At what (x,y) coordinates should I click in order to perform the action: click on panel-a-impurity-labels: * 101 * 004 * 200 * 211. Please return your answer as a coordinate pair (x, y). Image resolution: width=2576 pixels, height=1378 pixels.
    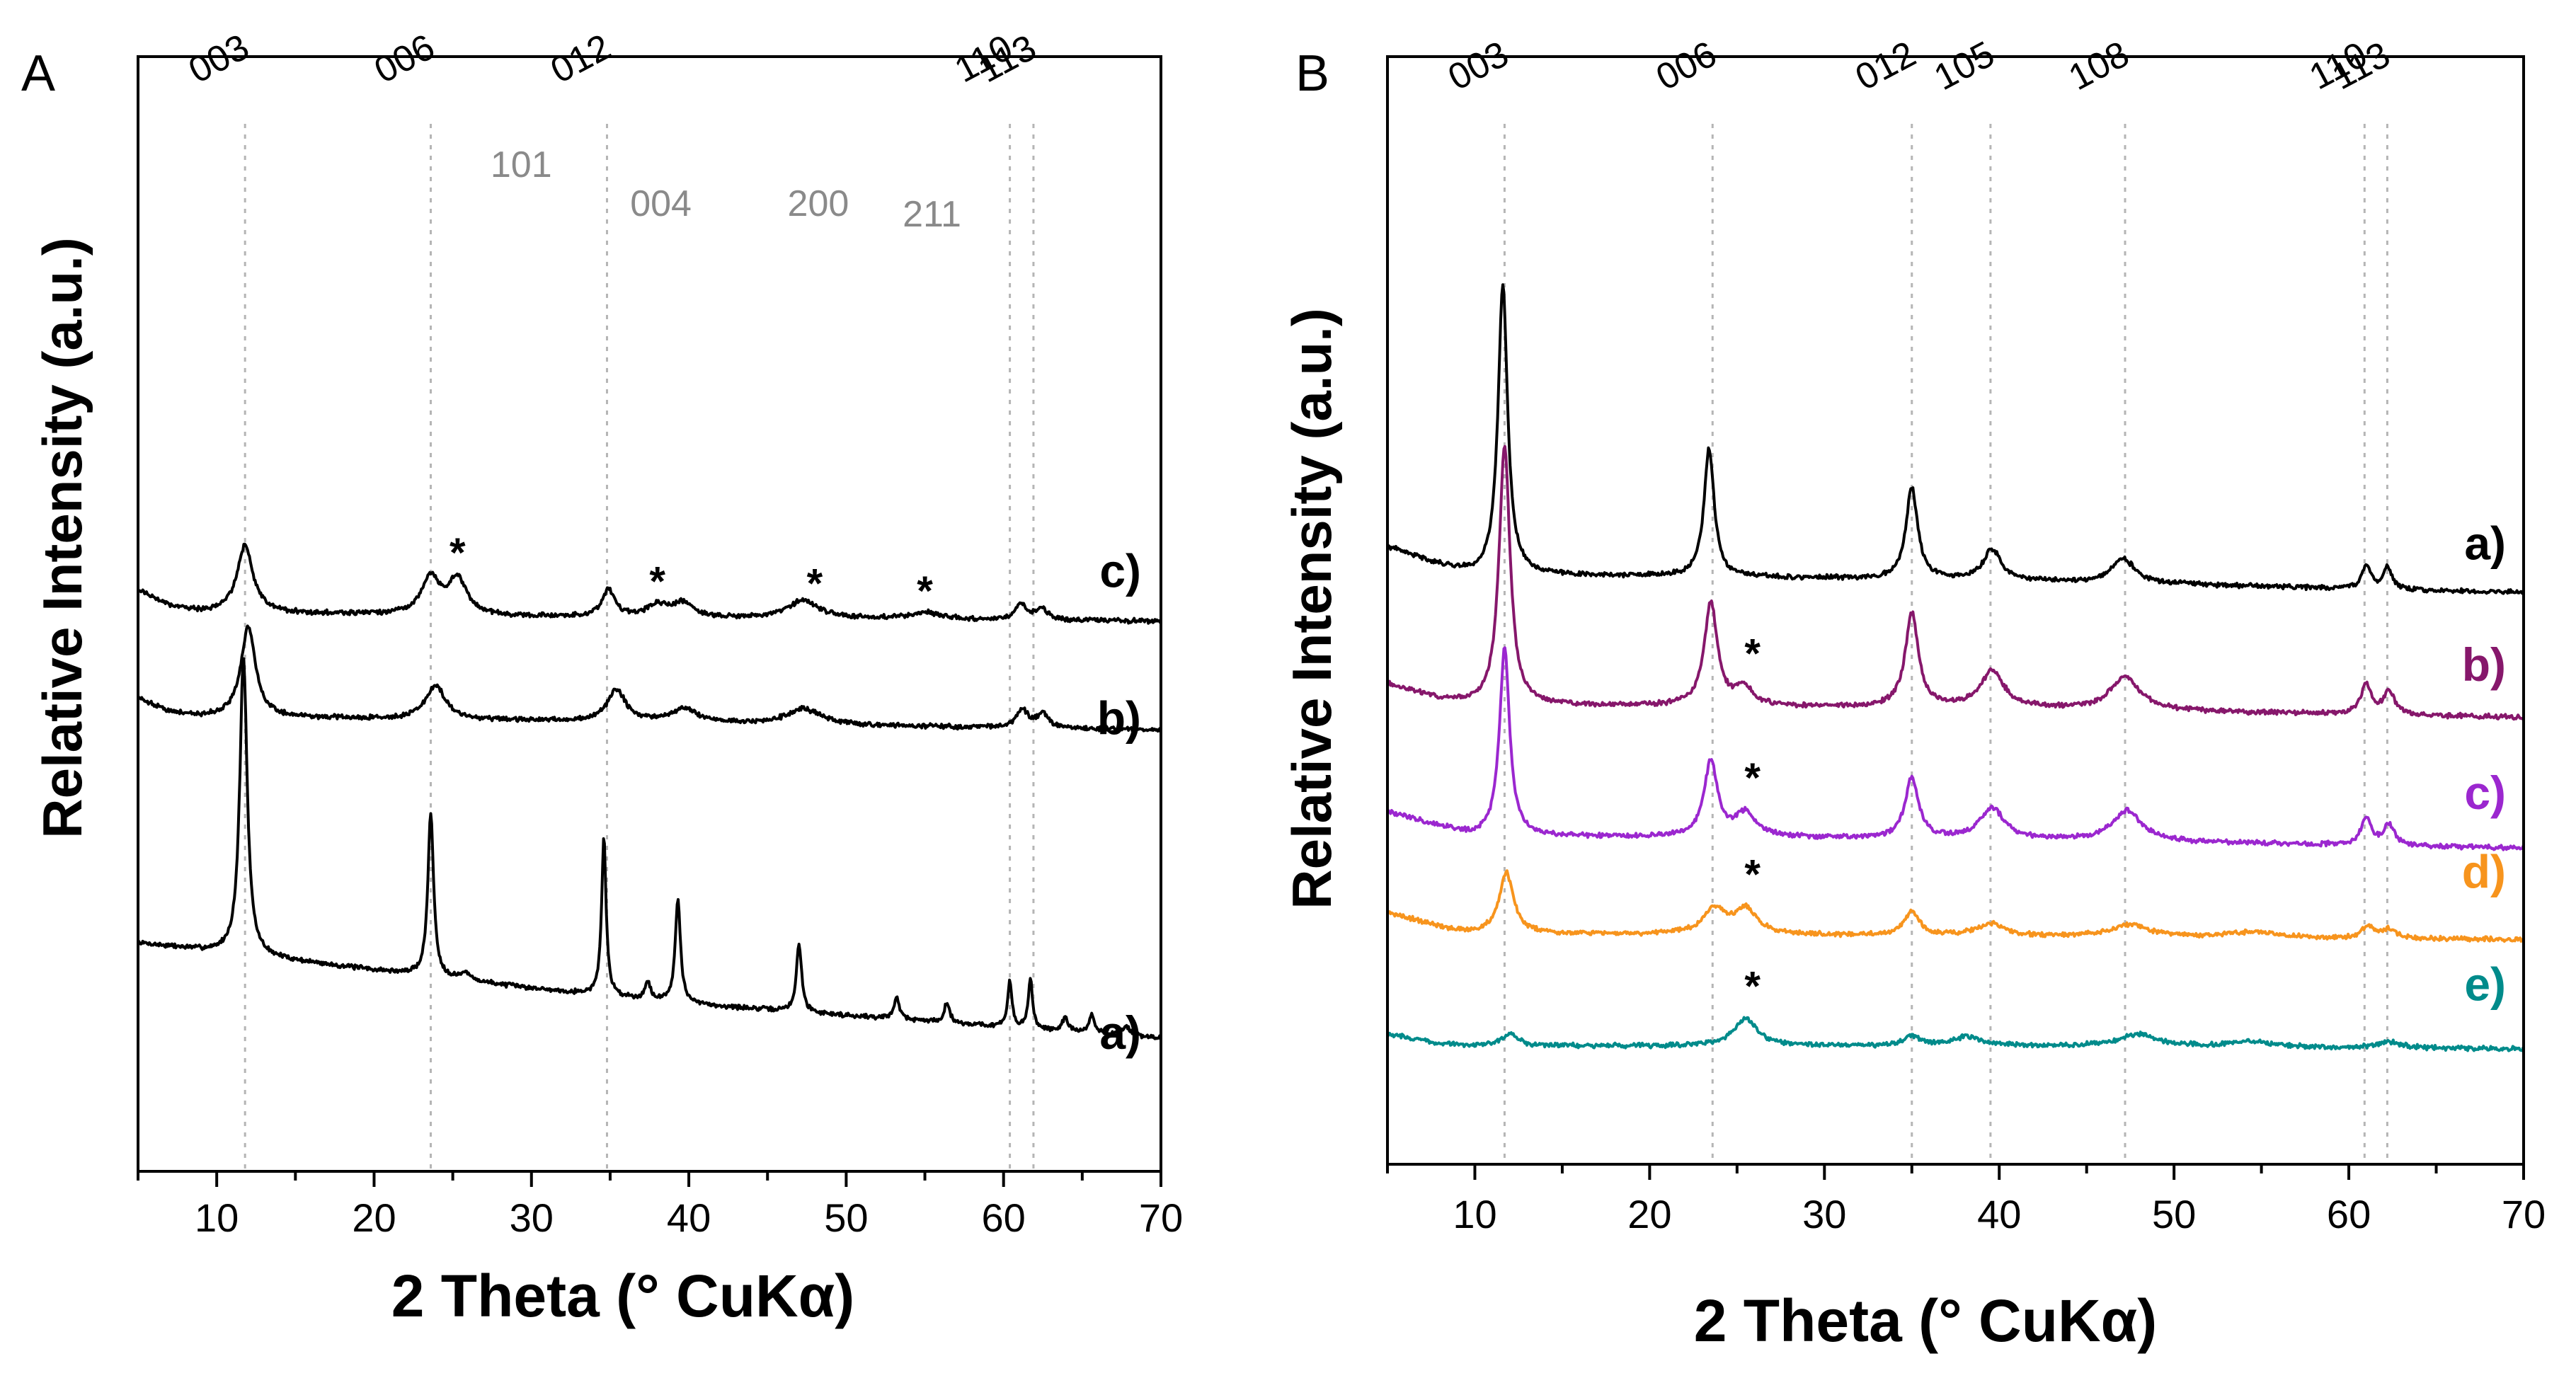
    Looking at the image, I should click on (705, 379).